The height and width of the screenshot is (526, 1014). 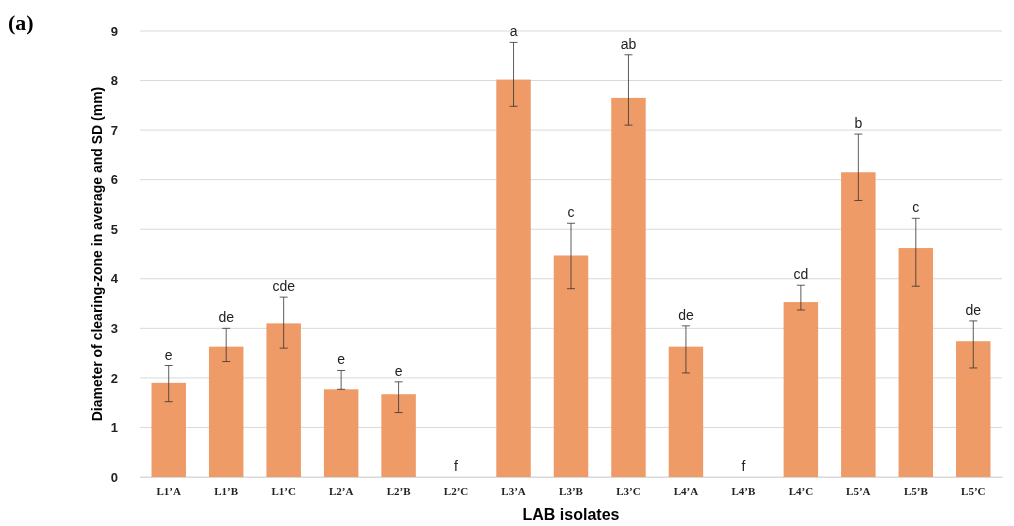 What do you see at coordinates (114, 229) in the screenshot?
I see `y-tick-label: 5` at bounding box center [114, 229].